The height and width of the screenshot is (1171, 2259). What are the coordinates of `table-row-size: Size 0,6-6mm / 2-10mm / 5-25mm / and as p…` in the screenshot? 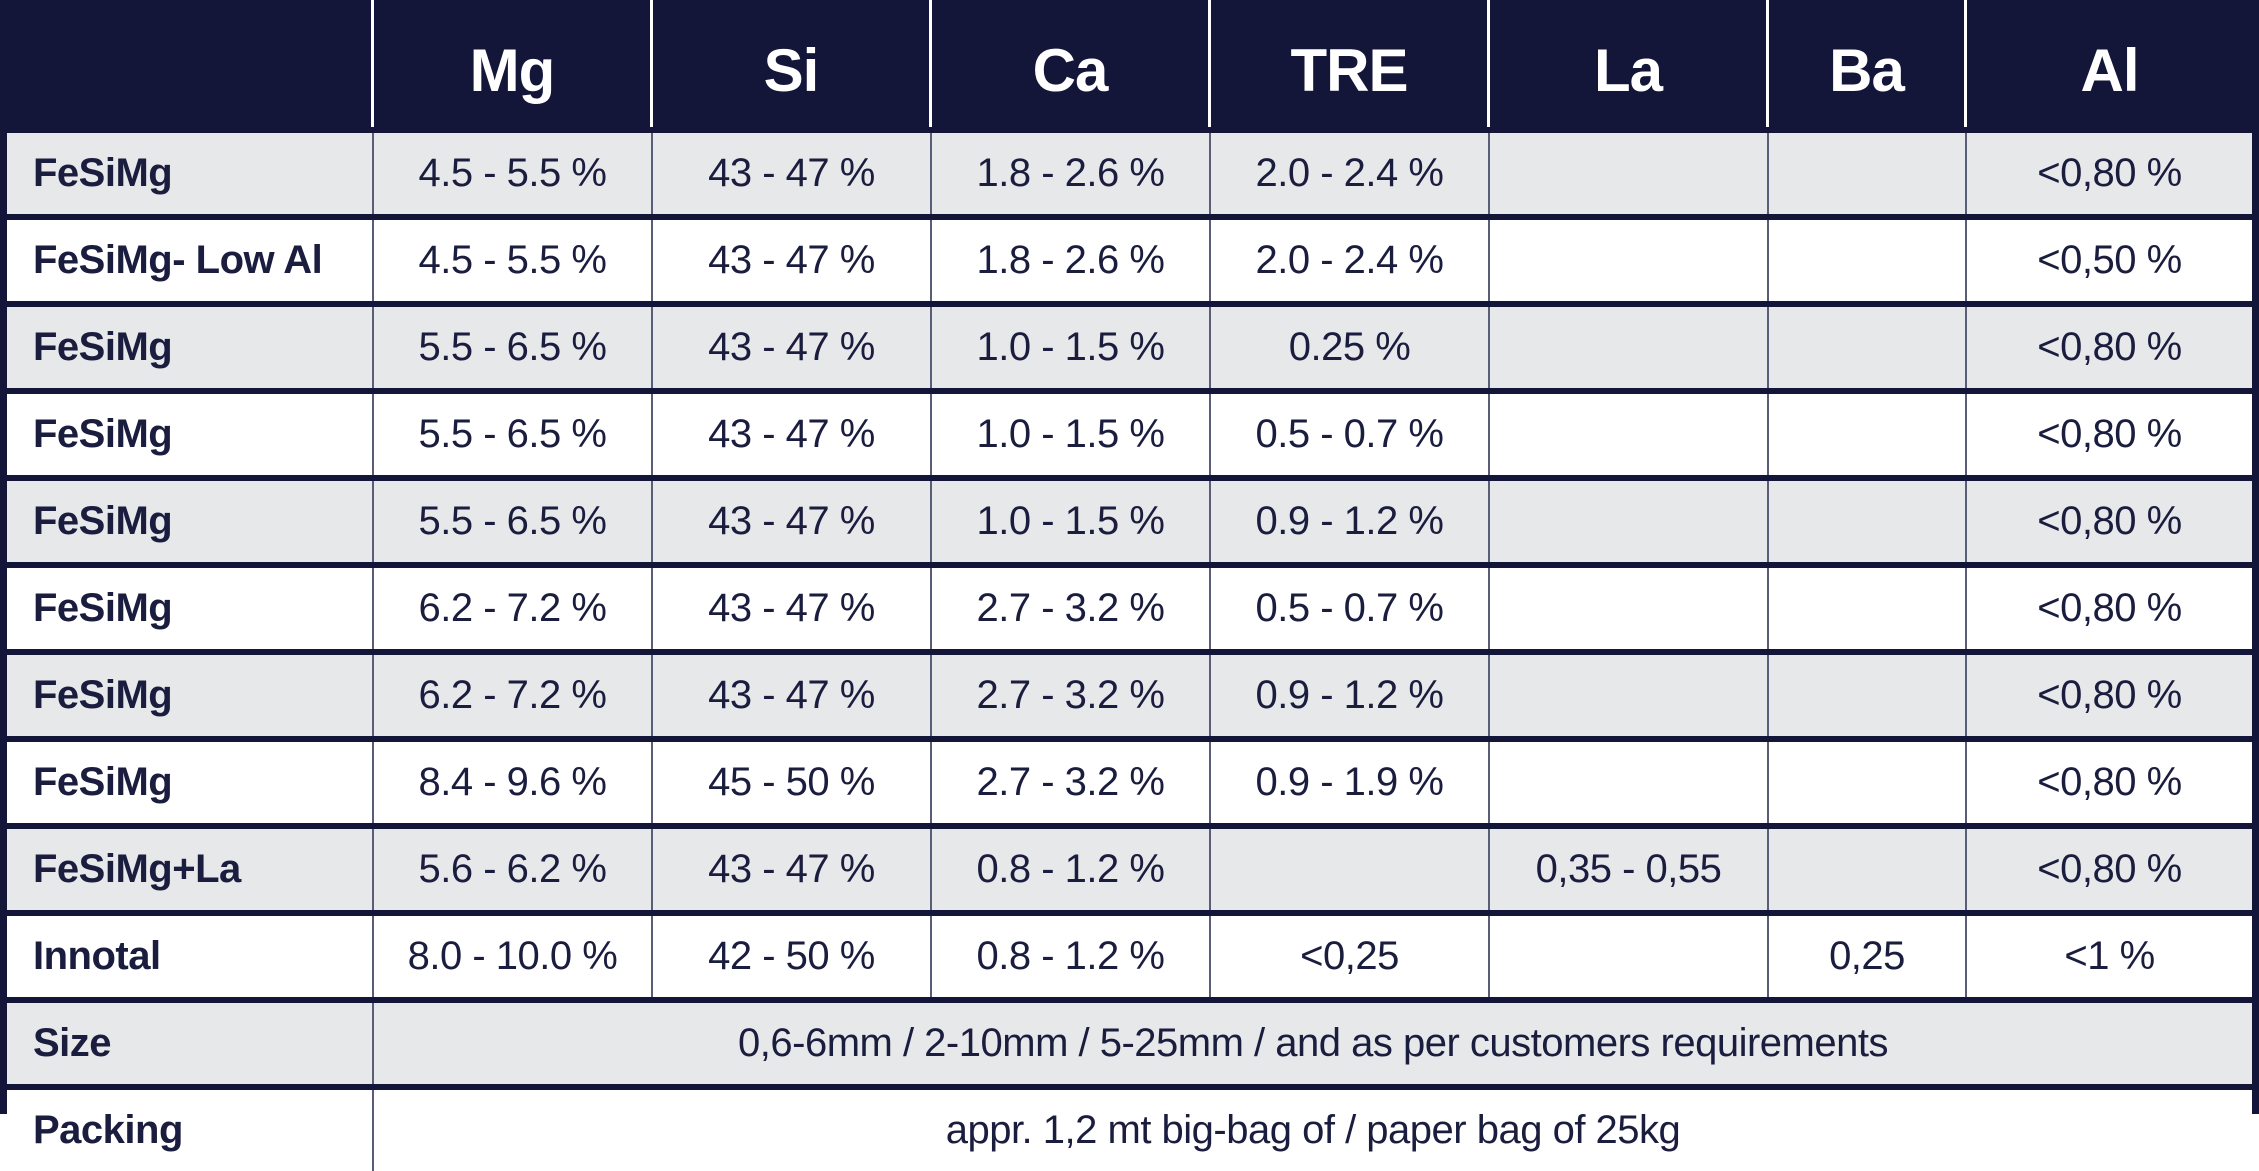 It's located at (1129, 1040).